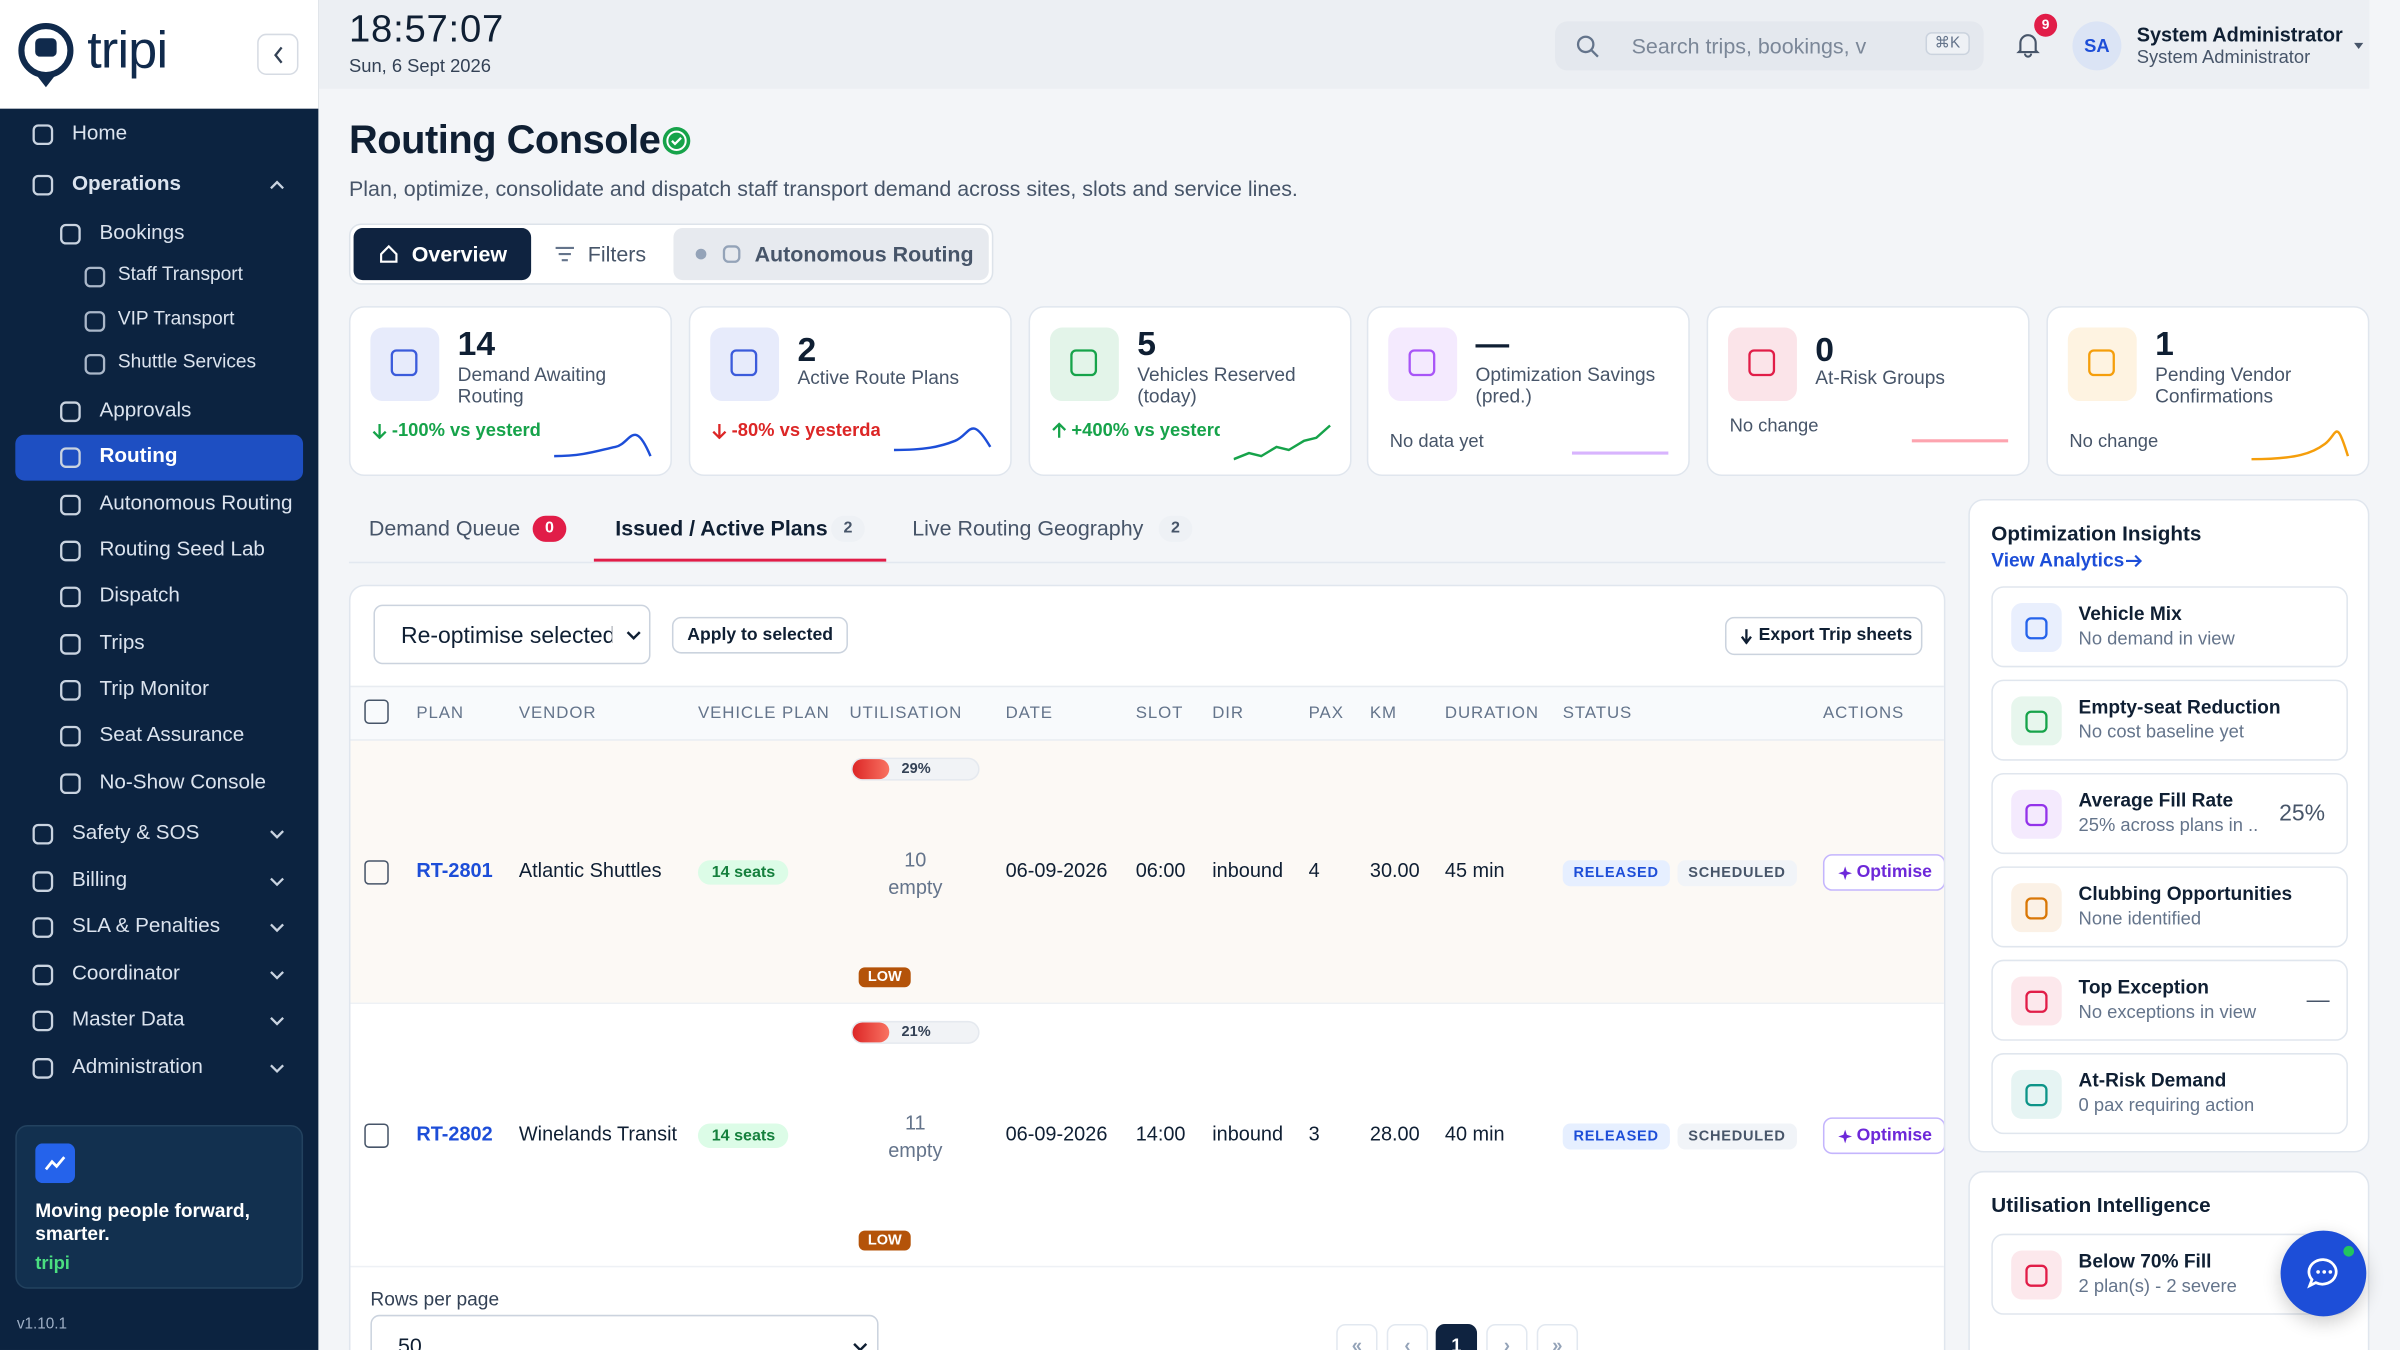 The width and height of the screenshot is (2400, 1350). Describe the element at coordinates (878, 378) in the screenshot. I see `kpi-label: Active Route Plans` at that location.